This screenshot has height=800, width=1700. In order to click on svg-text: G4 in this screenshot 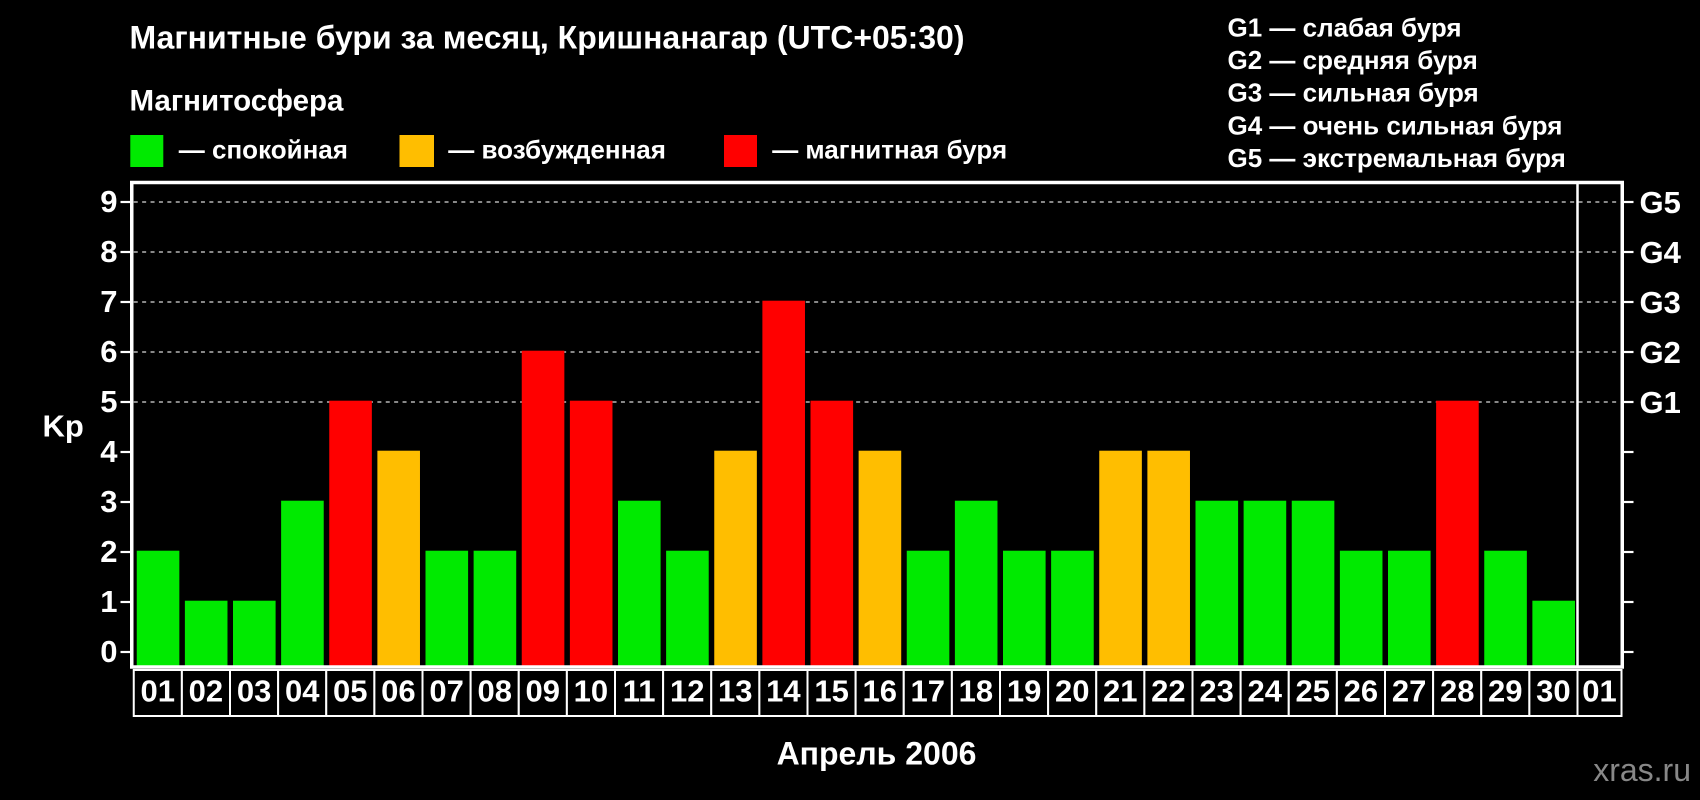, I will do `click(1661, 252)`.